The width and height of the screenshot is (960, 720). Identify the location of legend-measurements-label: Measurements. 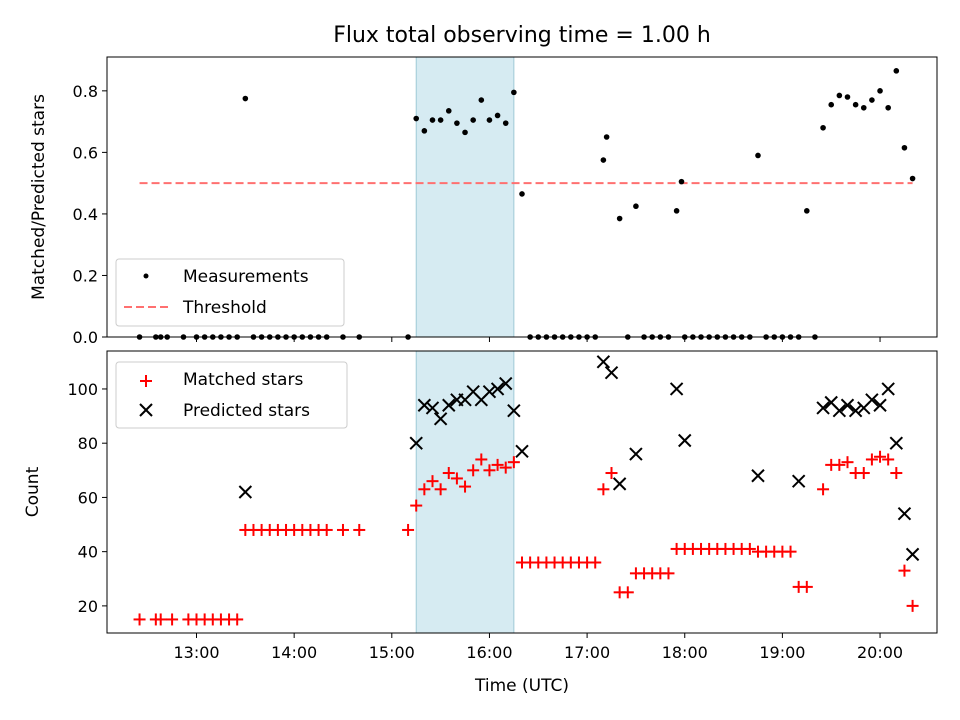
(246, 277).